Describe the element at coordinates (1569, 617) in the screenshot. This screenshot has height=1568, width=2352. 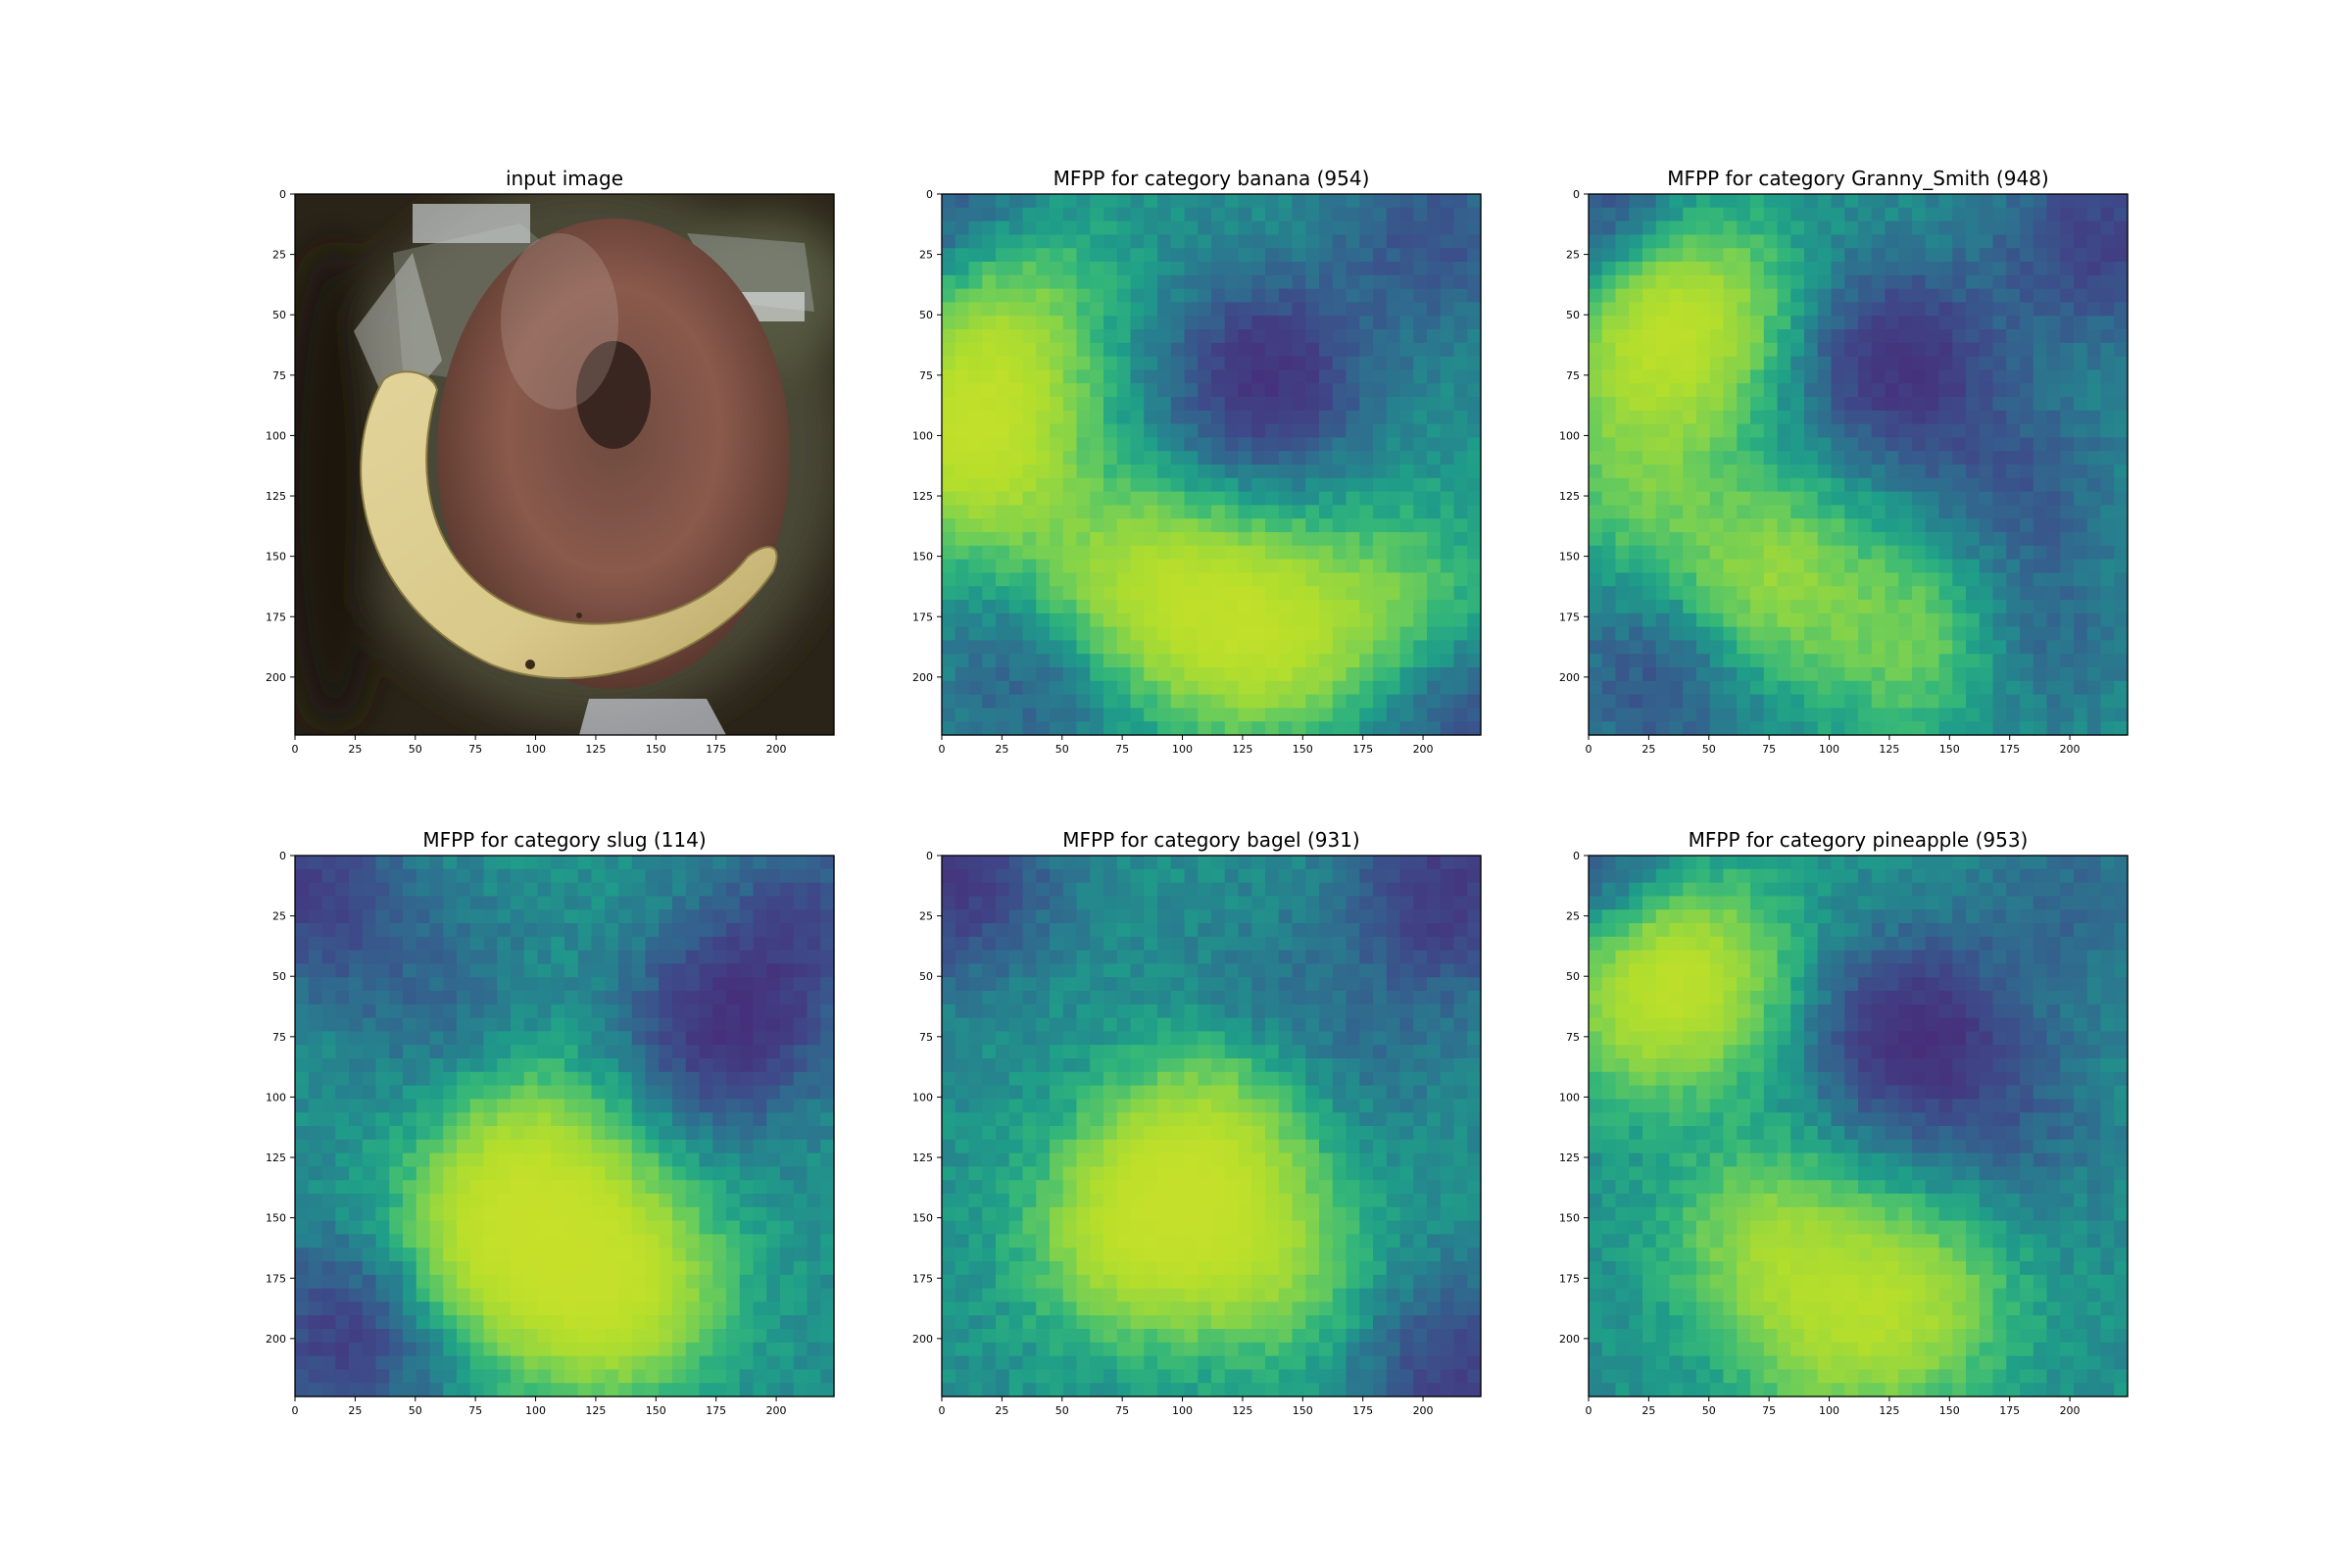
I see `y-tick-label: 175` at that location.